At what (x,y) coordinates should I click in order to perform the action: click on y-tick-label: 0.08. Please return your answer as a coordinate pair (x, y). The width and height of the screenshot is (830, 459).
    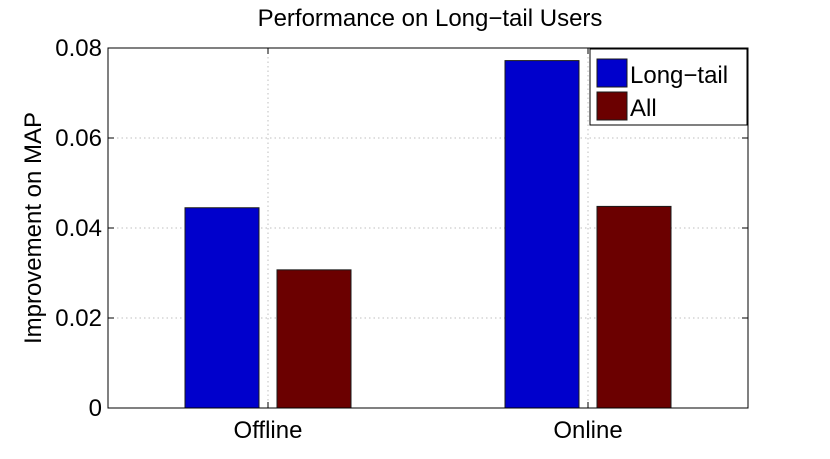
    Looking at the image, I should click on (78, 48).